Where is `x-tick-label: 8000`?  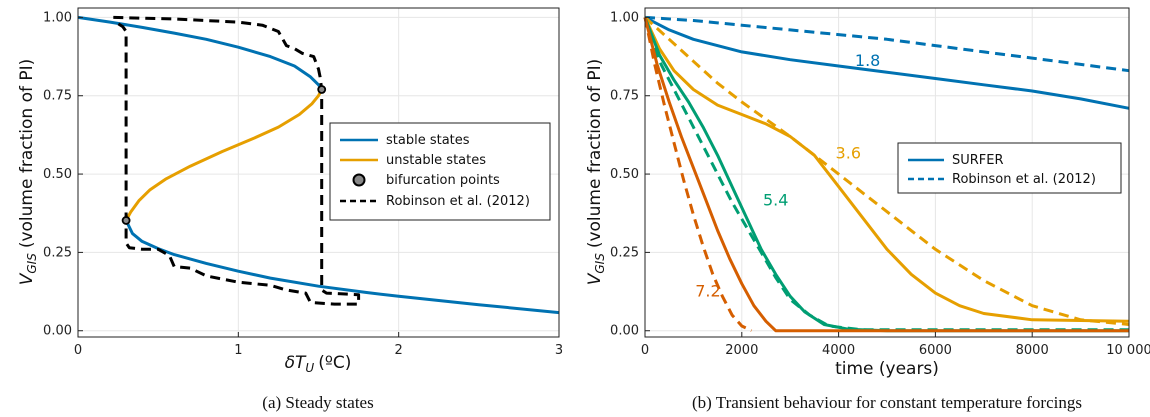 x-tick-label: 8000 is located at coordinates (1032, 350).